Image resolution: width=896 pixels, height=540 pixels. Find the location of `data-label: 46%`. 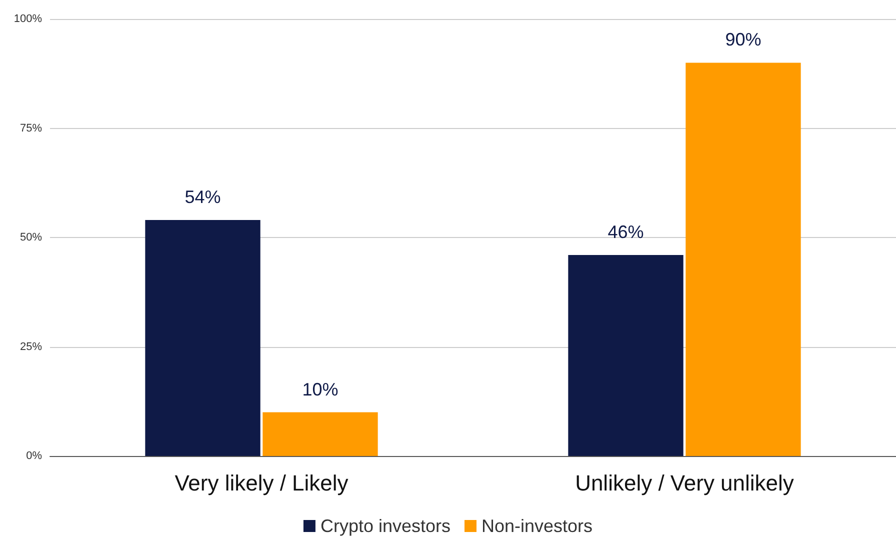

data-label: 46% is located at coordinates (626, 232).